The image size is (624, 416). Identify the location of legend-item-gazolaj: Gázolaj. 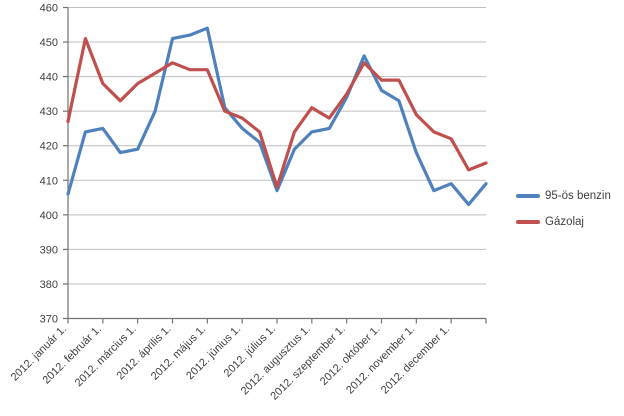
(563, 222).